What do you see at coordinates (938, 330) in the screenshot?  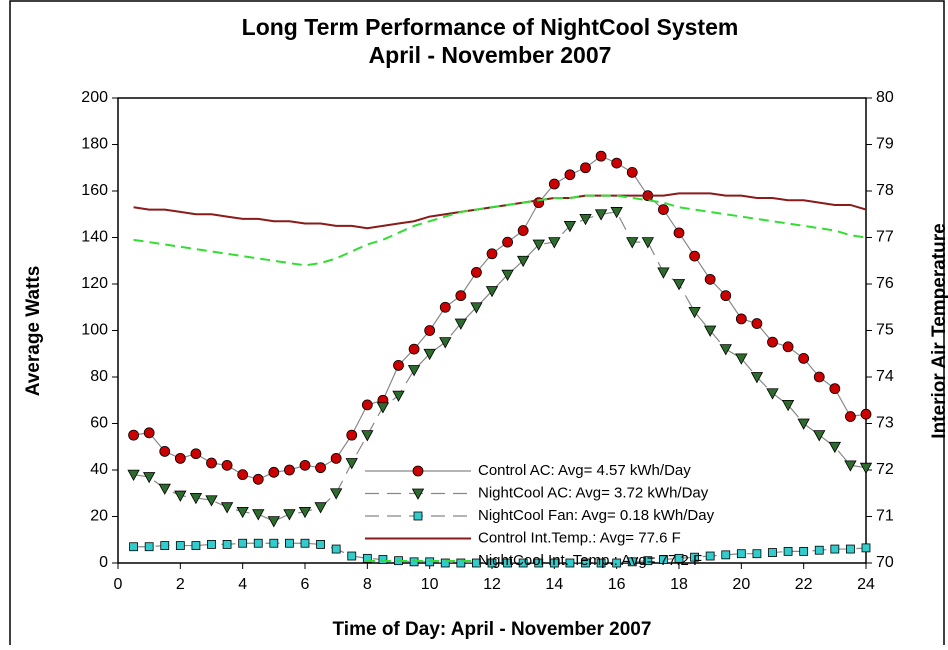 I see `y2-axis-title: Interior Air Temperature` at bounding box center [938, 330].